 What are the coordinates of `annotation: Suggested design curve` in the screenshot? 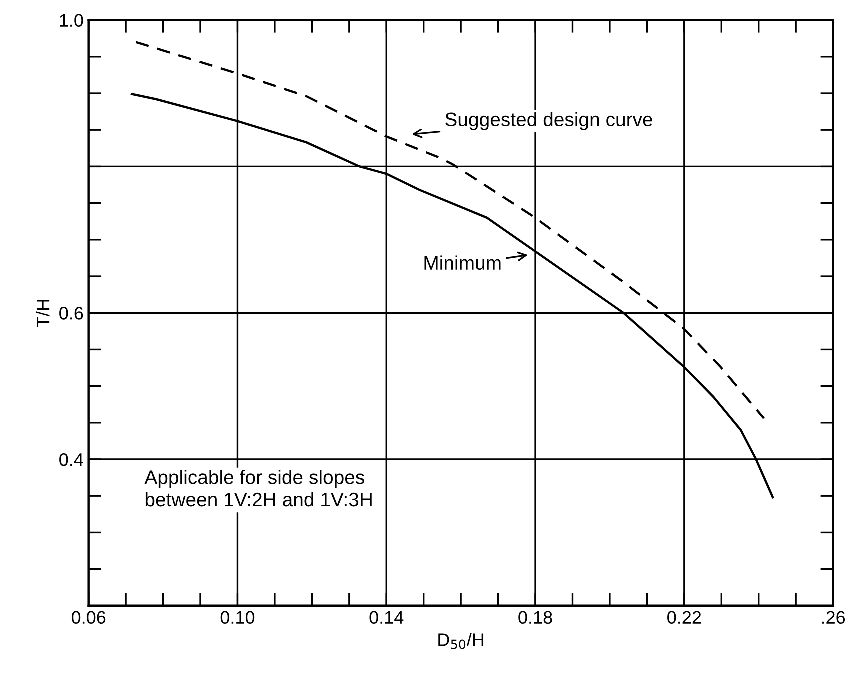 It's located at (549, 121).